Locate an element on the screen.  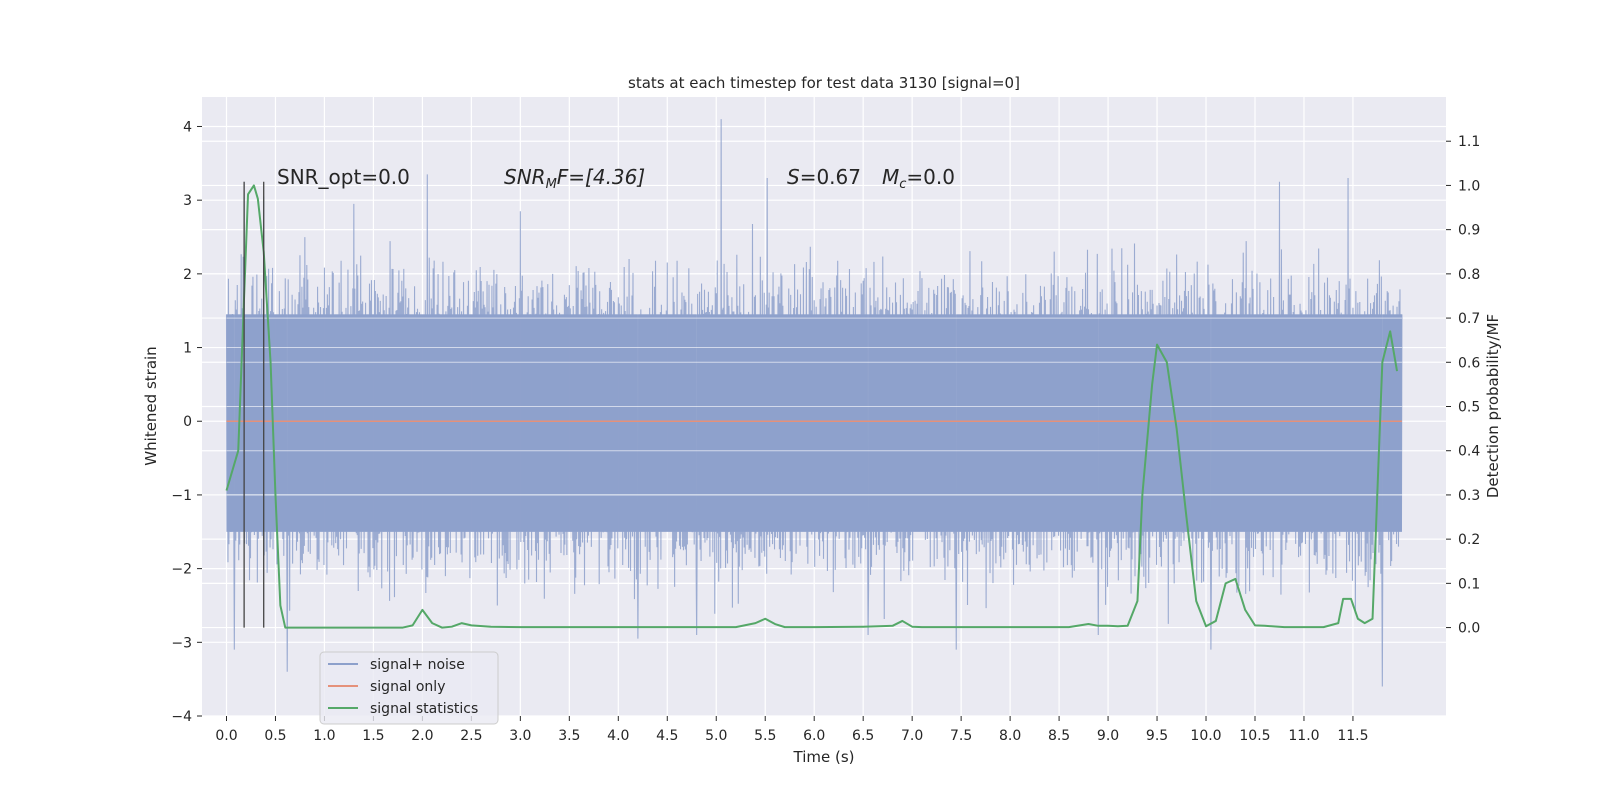
y2-tick-label: 0.2 is located at coordinates (1469, 540).